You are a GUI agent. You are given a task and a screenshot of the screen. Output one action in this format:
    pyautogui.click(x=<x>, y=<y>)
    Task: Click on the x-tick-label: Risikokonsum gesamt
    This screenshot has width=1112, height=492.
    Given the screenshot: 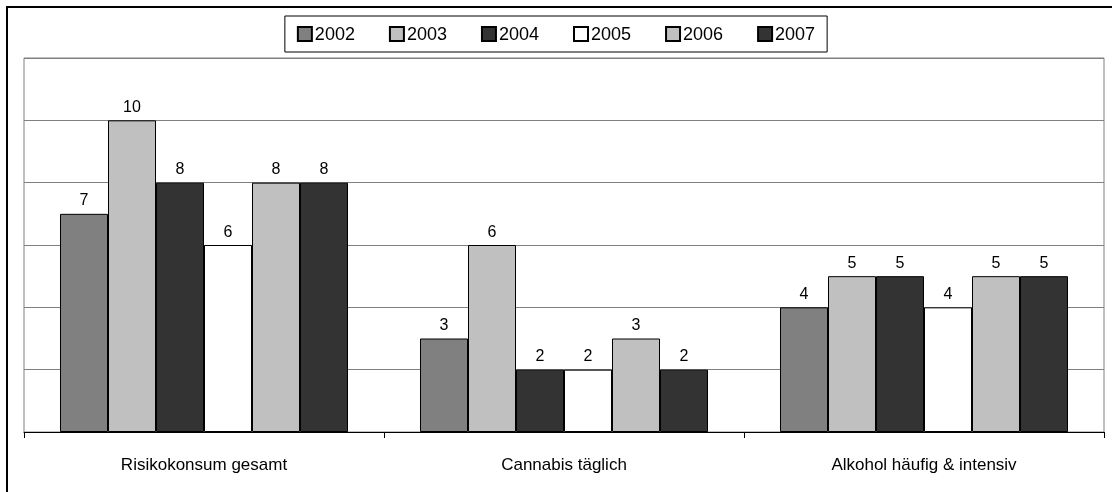 What is the action you would take?
    pyautogui.click(x=204, y=464)
    